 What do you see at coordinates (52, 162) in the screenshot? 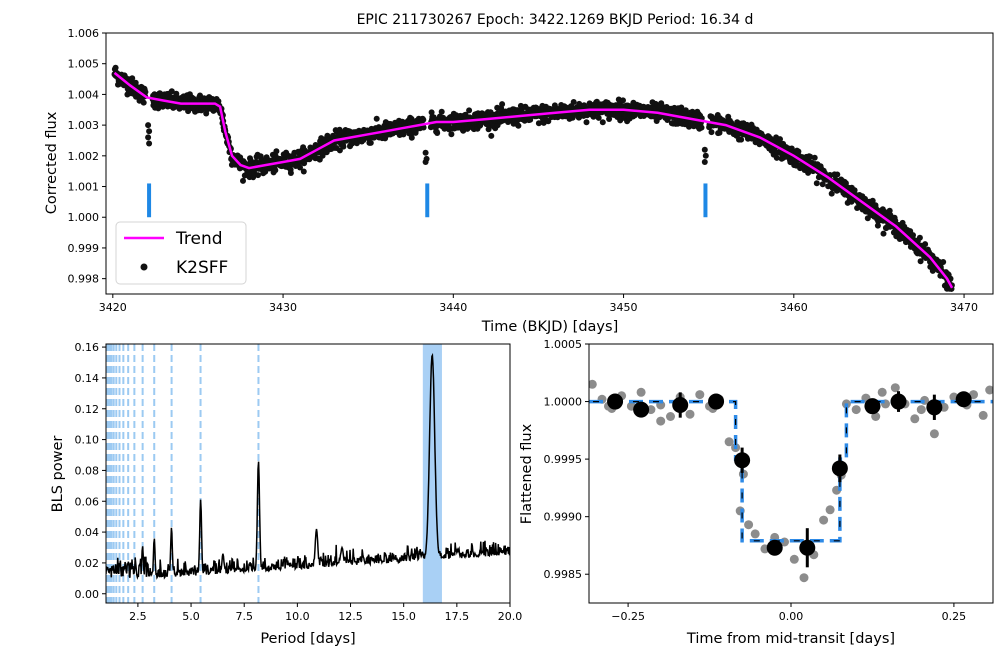
I see `lightcurve-ylabel: Corrected flux` at bounding box center [52, 162].